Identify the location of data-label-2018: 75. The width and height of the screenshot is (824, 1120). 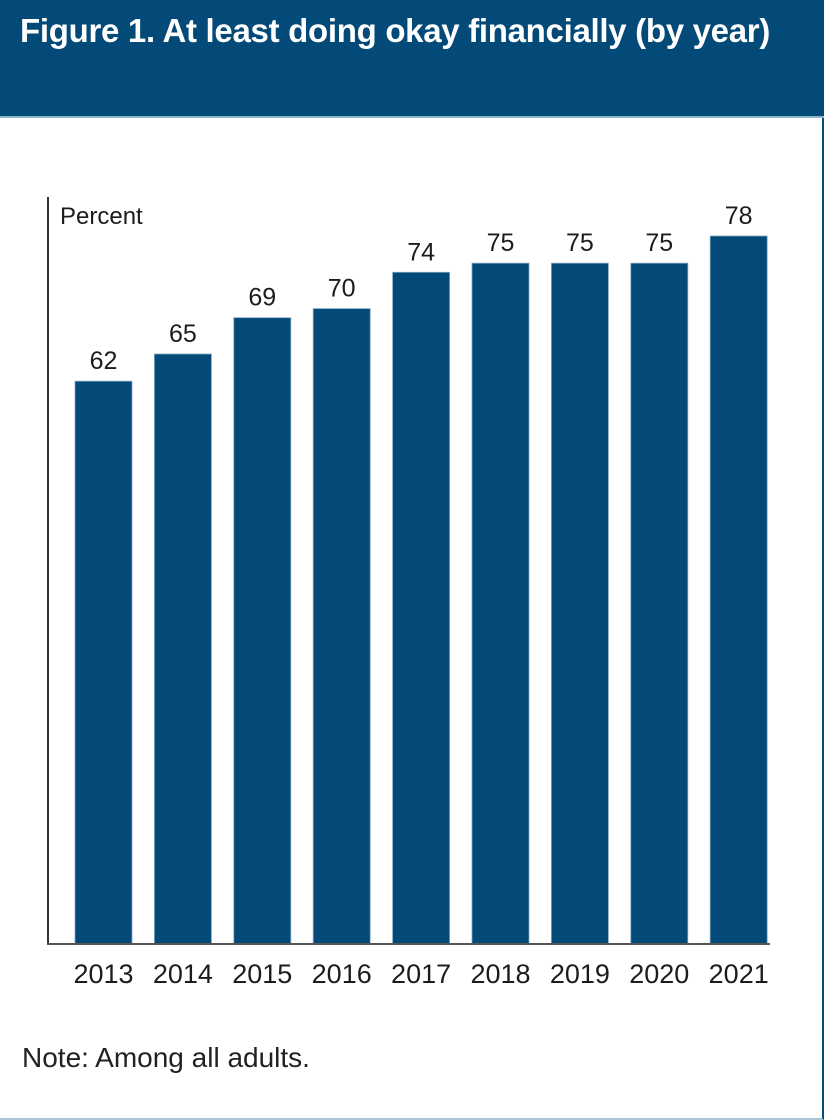
(501, 243).